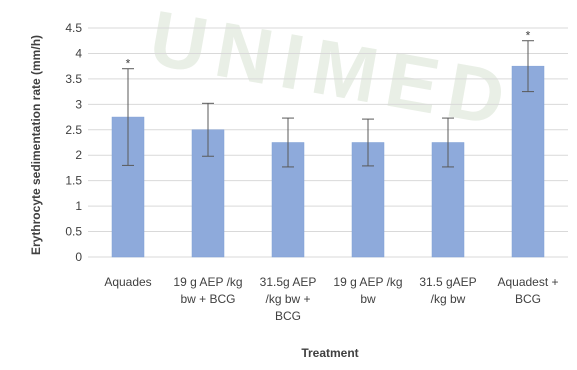 The height and width of the screenshot is (370, 577). Describe the element at coordinates (73, 232) in the screenshot. I see `y-tick-label: 0.5` at that location.